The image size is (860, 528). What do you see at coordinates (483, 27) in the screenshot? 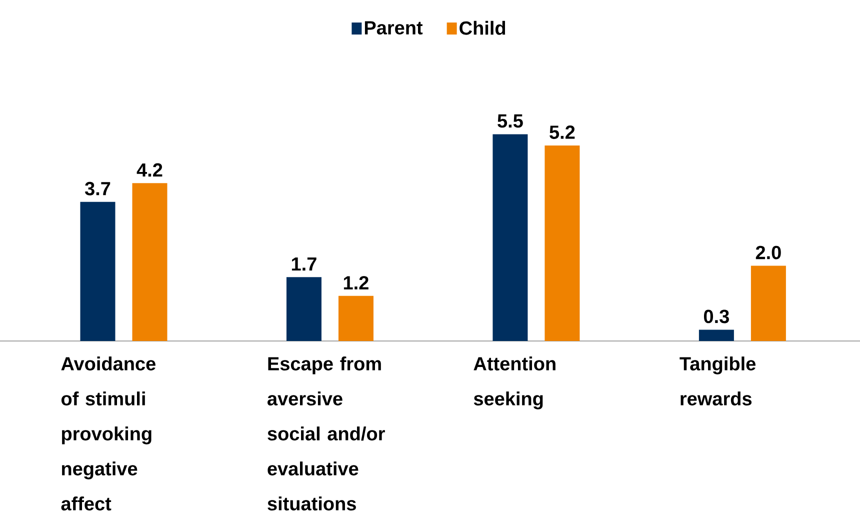
I see `legend-label: Child` at bounding box center [483, 27].